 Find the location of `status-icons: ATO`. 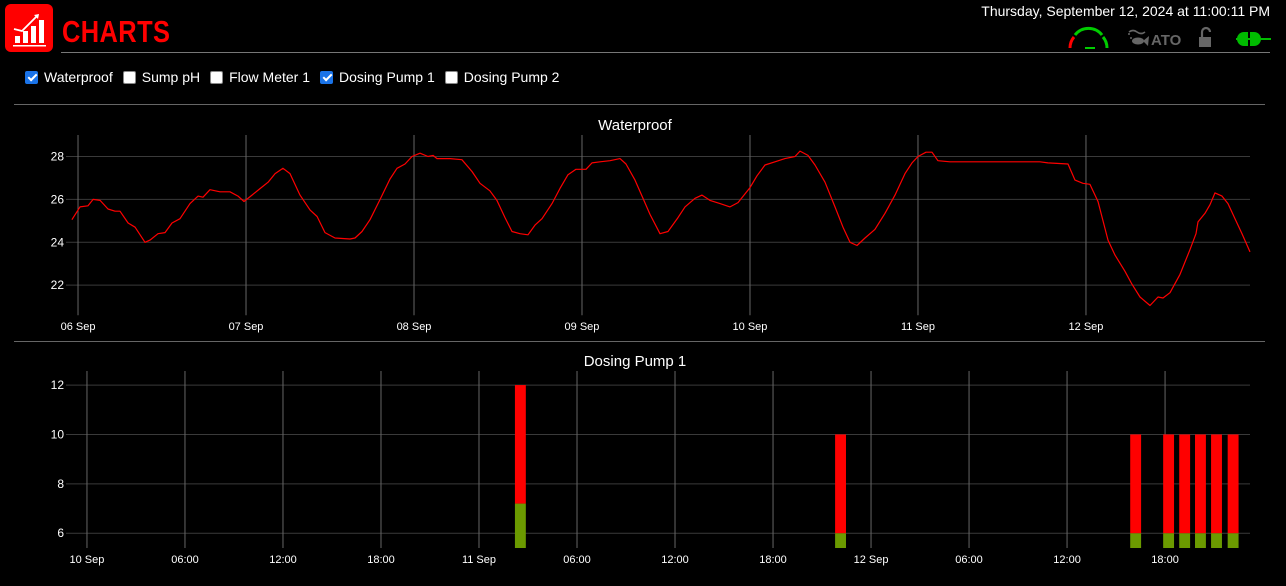

status-icons: ATO is located at coordinates (1169, 37).